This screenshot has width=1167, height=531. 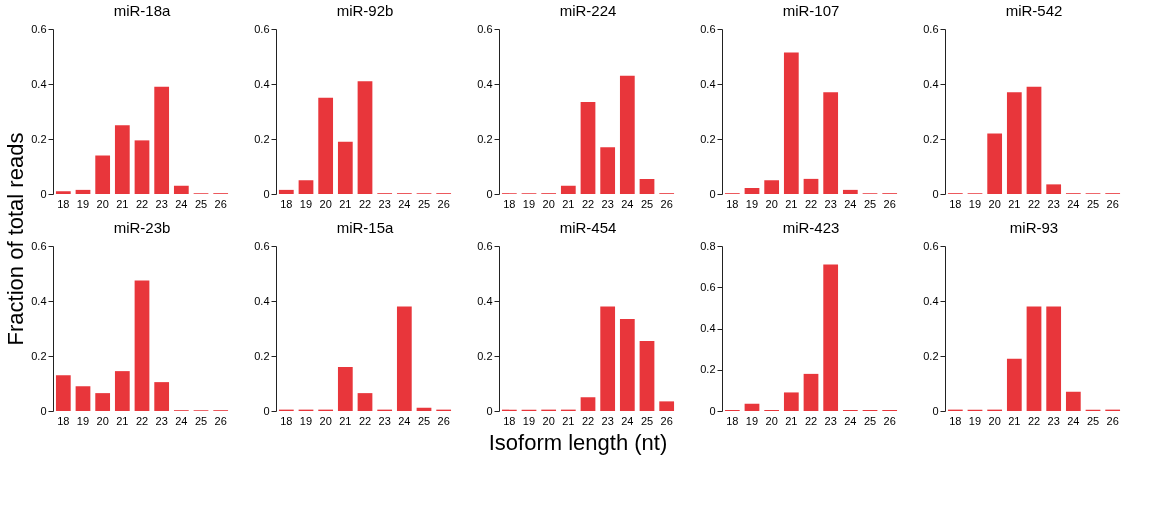 What do you see at coordinates (588, 10) in the screenshot?
I see `chart-title: miR-224` at bounding box center [588, 10].